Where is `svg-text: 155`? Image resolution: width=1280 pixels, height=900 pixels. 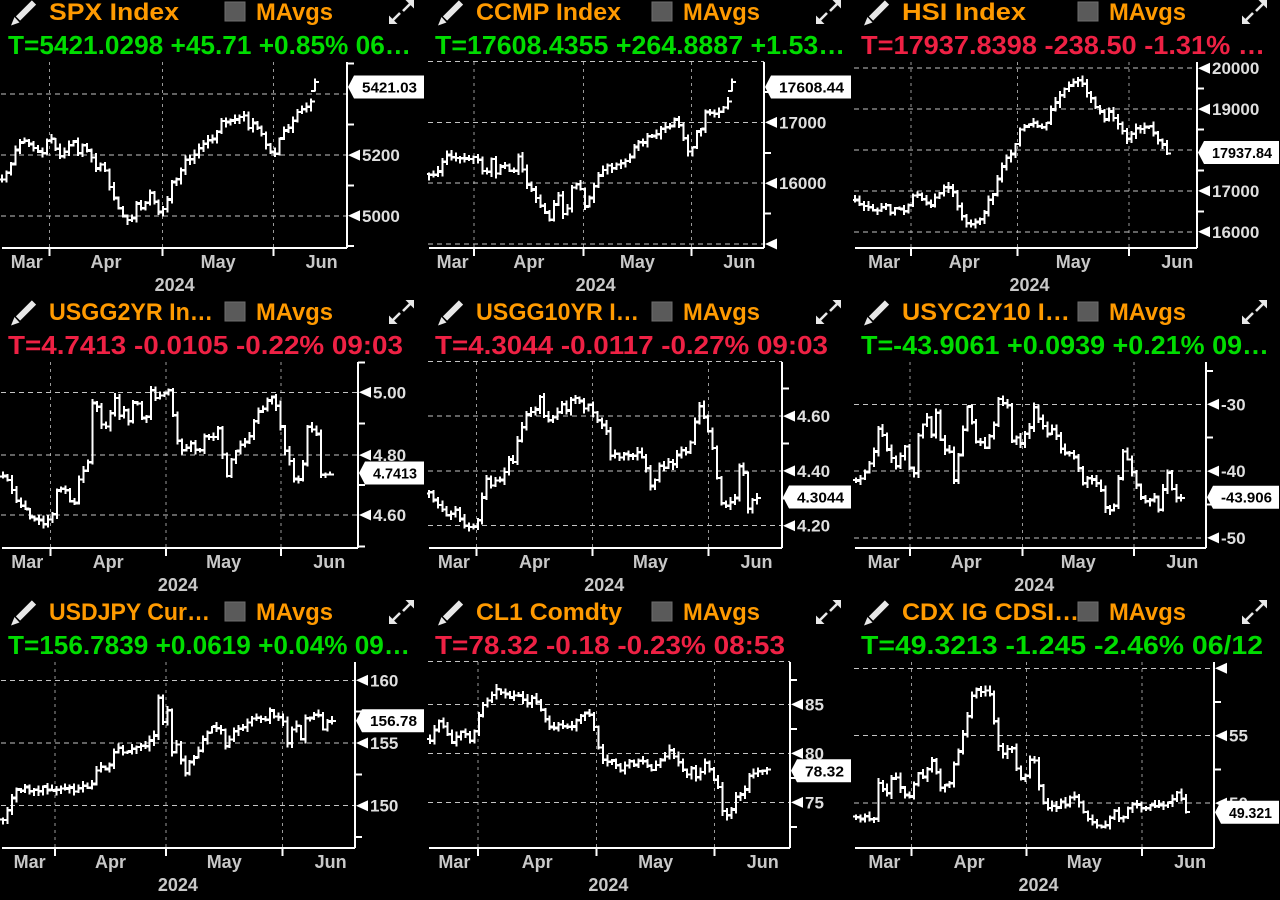 svg-text: 155 is located at coordinates (384, 743).